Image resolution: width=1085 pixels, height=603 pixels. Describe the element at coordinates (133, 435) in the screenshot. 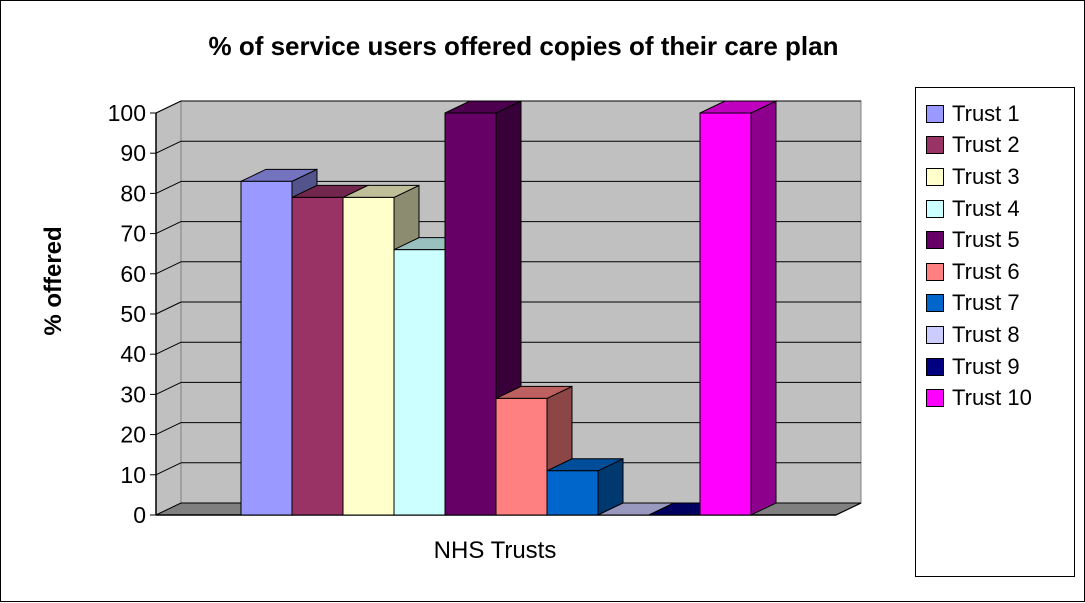

I see `y-tick-label: 20` at that location.